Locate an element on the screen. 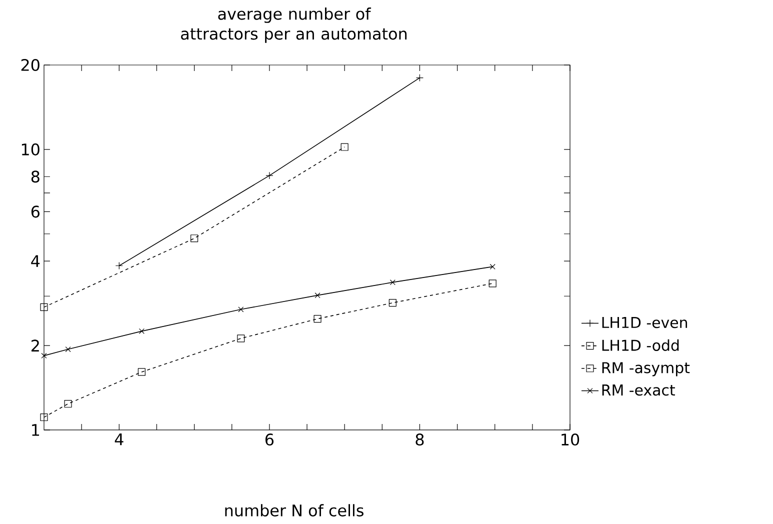 The height and width of the screenshot is (524, 773). y-tick-label: 20 is located at coordinates (30, 65).